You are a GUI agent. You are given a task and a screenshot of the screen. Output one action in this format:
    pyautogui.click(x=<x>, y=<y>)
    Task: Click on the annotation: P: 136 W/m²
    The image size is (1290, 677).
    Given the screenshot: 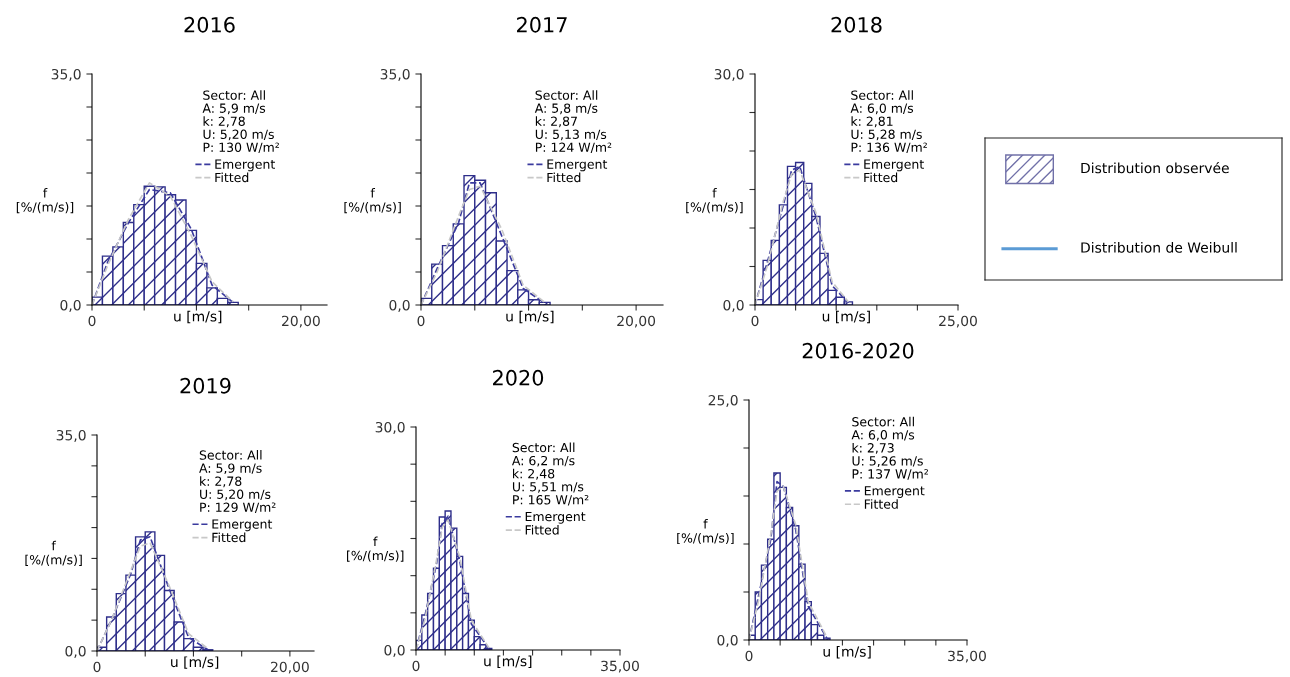 What is the action you would take?
    pyautogui.click(x=889, y=148)
    